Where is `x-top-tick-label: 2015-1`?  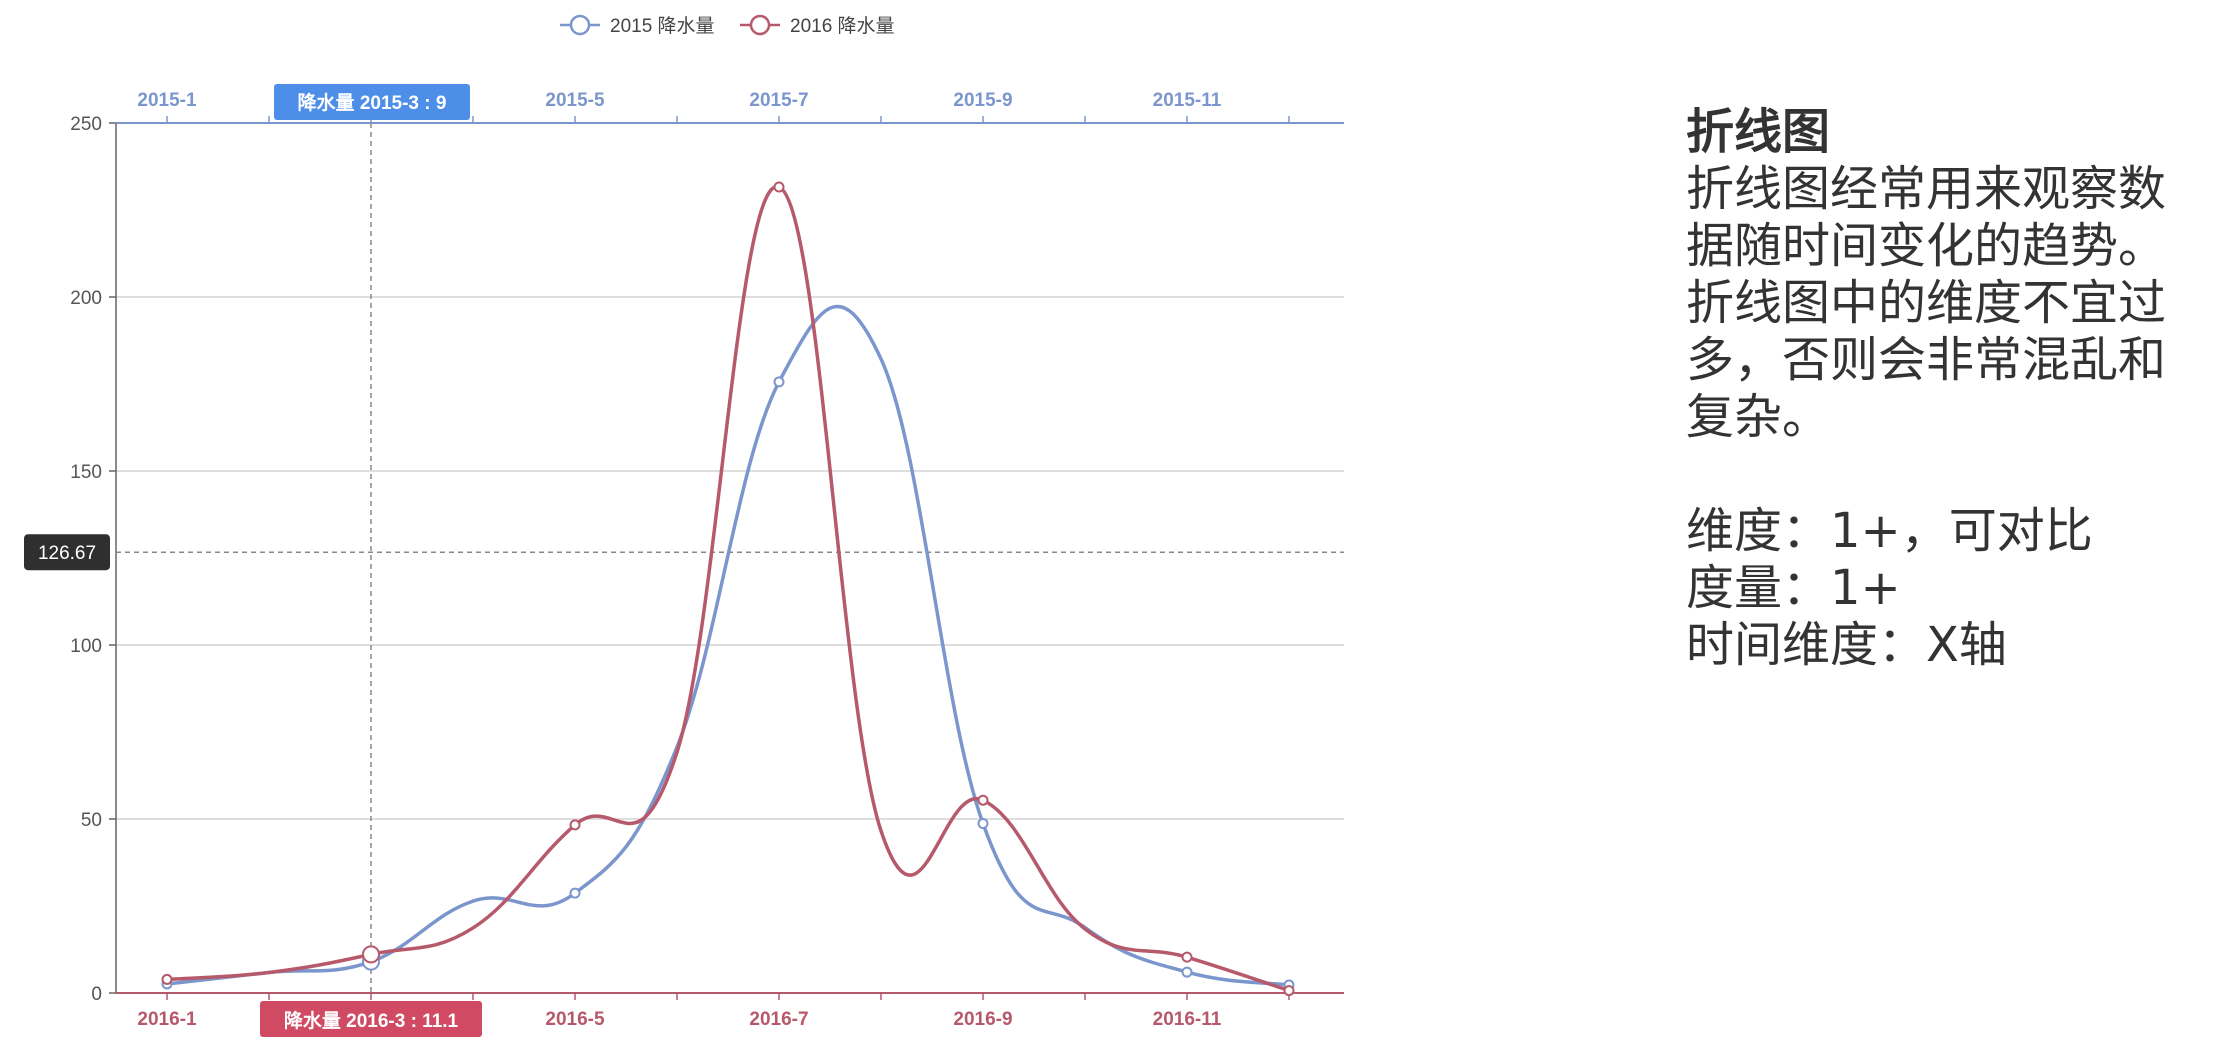
x-top-tick-label: 2015-1 is located at coordinates (167, 100).